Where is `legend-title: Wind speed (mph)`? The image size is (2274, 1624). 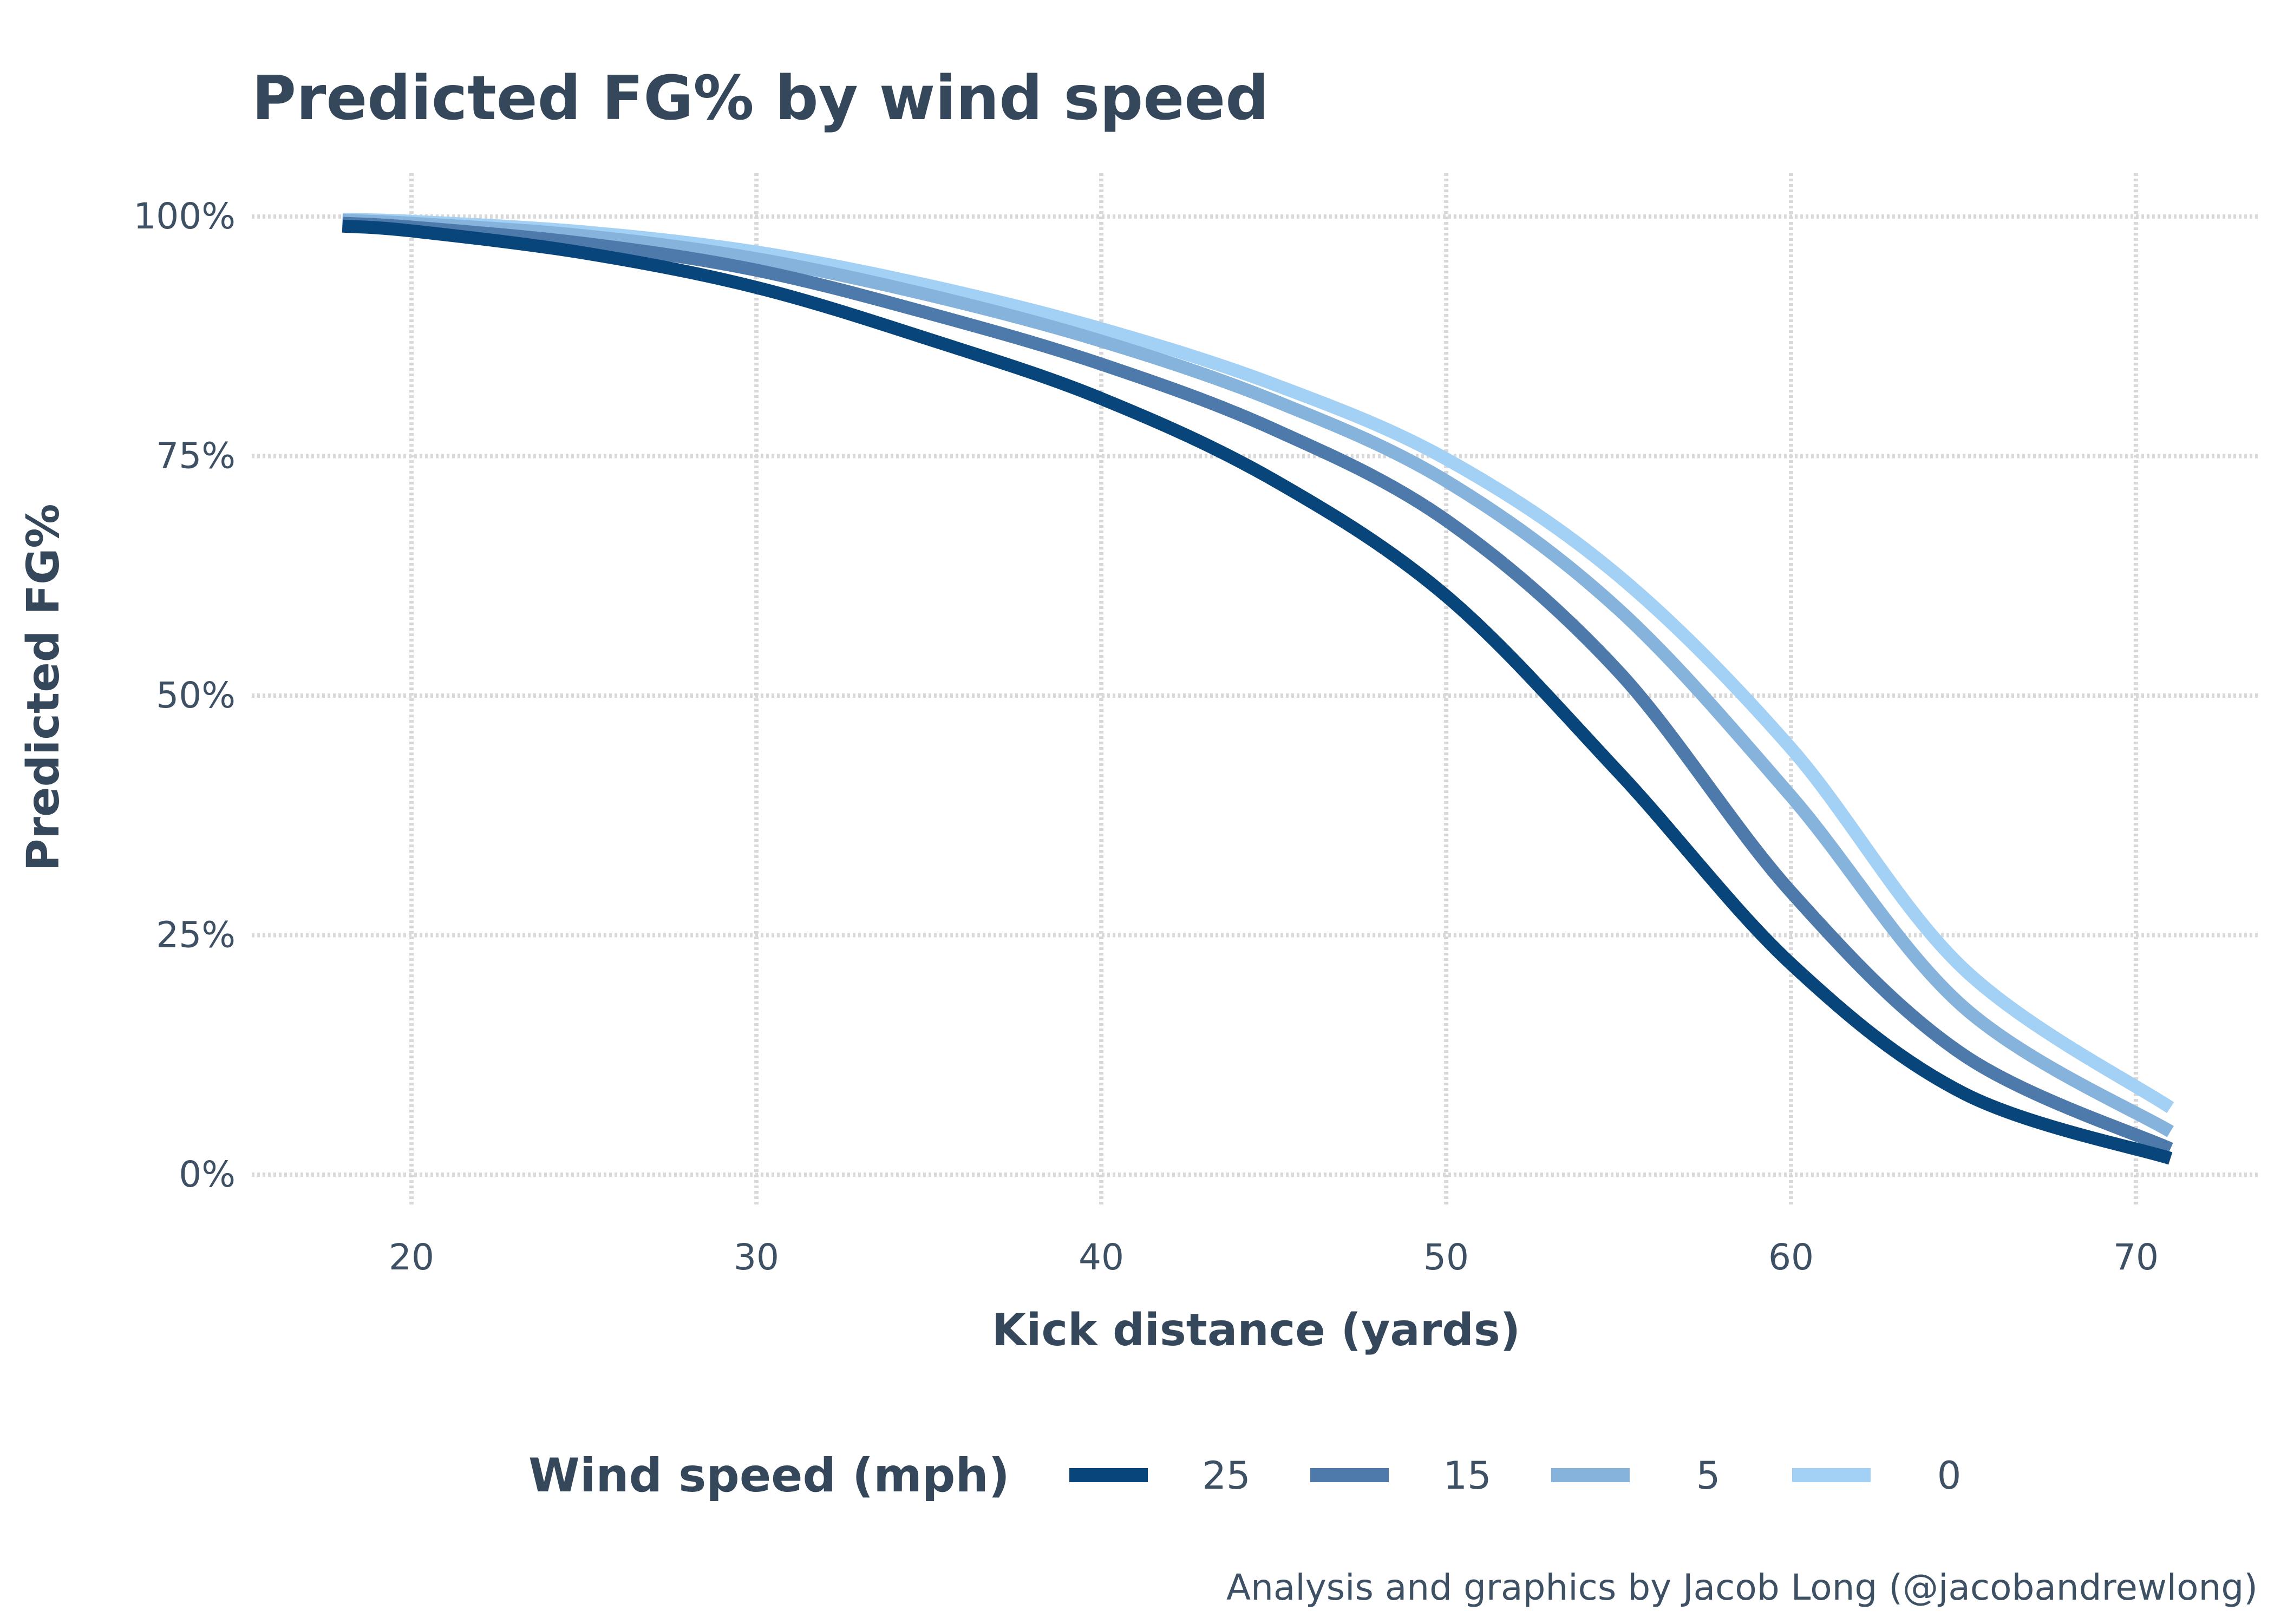
legend-title: Wind speed (mph) is located at coordinates (769, 1476).